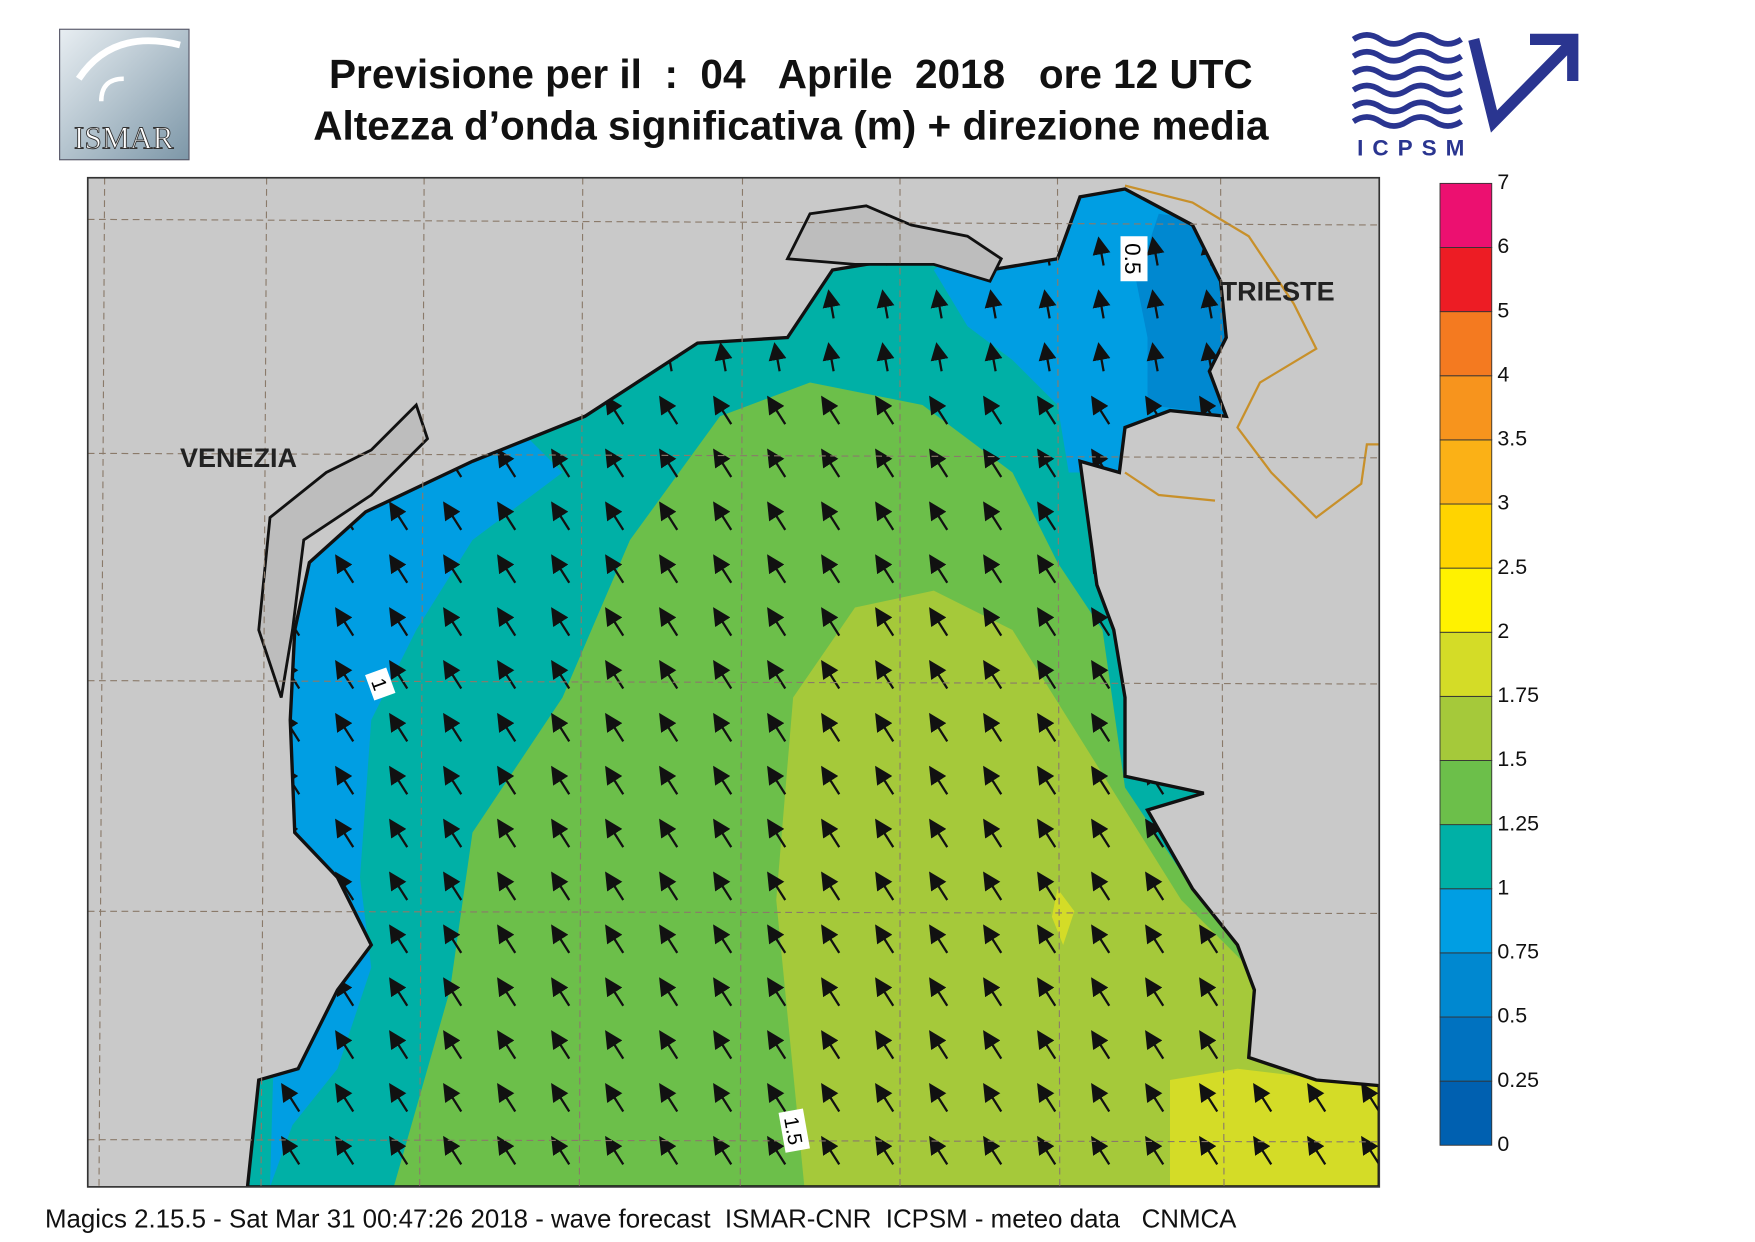 This screenshot has width=1755, height=1242. Describe the element at coordinates (1503, 246) in the screenshot. I see `colorbar-label: 6` at that location.